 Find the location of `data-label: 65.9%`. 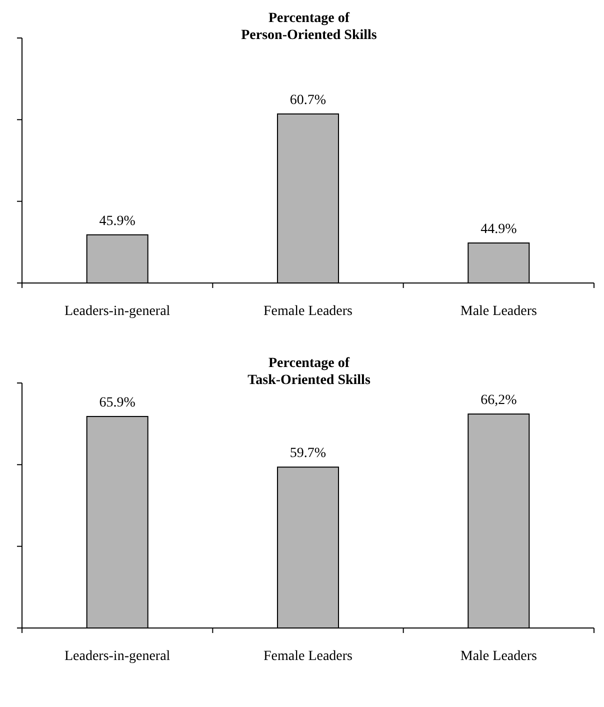

data-label: 65.9% is located at coordinates (117, 402).